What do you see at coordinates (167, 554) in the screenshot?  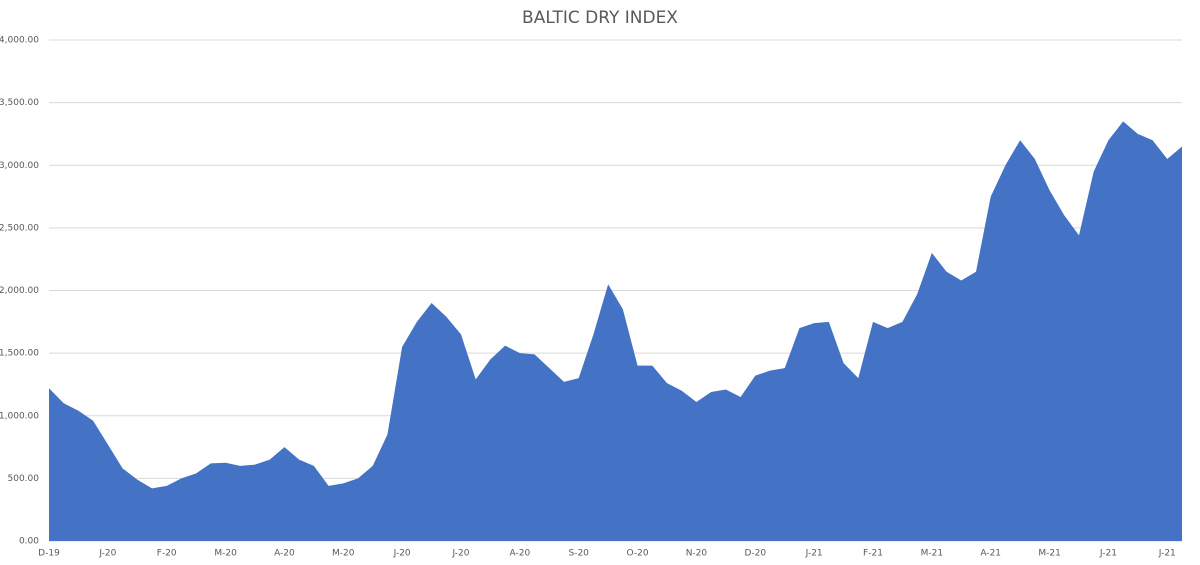 I see `x-tick-label: F-20` at bounding box center [167, 554].